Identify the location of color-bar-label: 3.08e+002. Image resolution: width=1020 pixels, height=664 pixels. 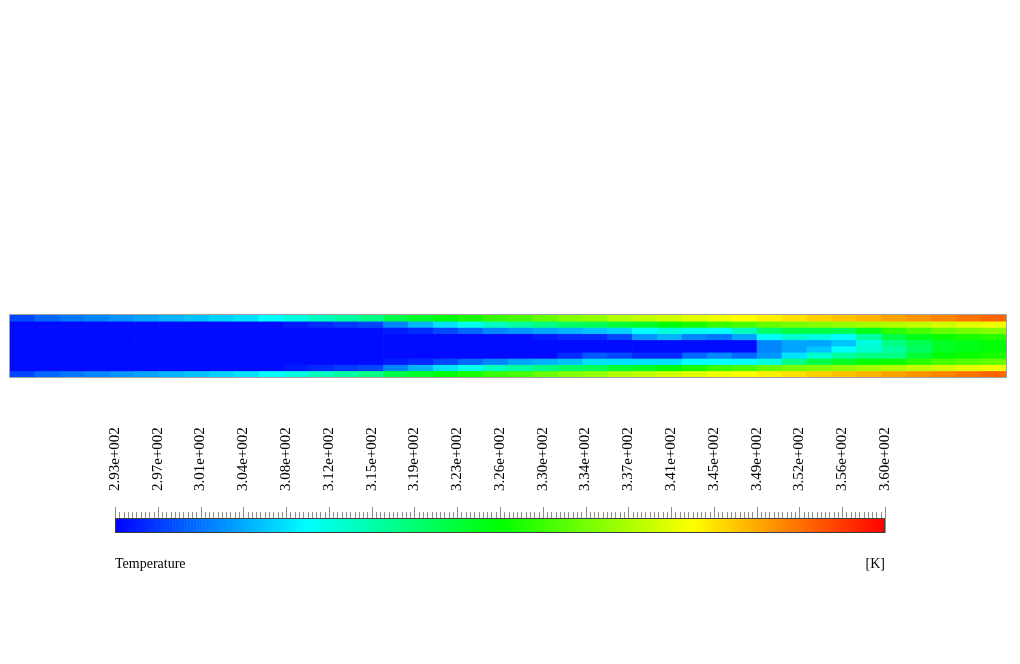
(285, 459).